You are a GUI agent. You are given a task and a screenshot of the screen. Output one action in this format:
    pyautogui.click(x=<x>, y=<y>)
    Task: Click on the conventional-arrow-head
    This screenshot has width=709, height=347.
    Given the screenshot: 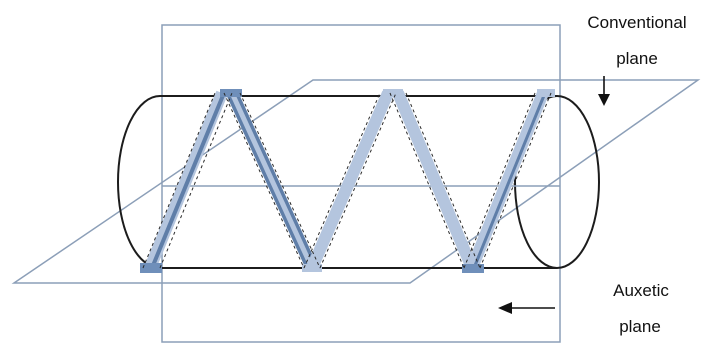 What is the action you would take?
    pyautogui.click(x=604, y=100)
    